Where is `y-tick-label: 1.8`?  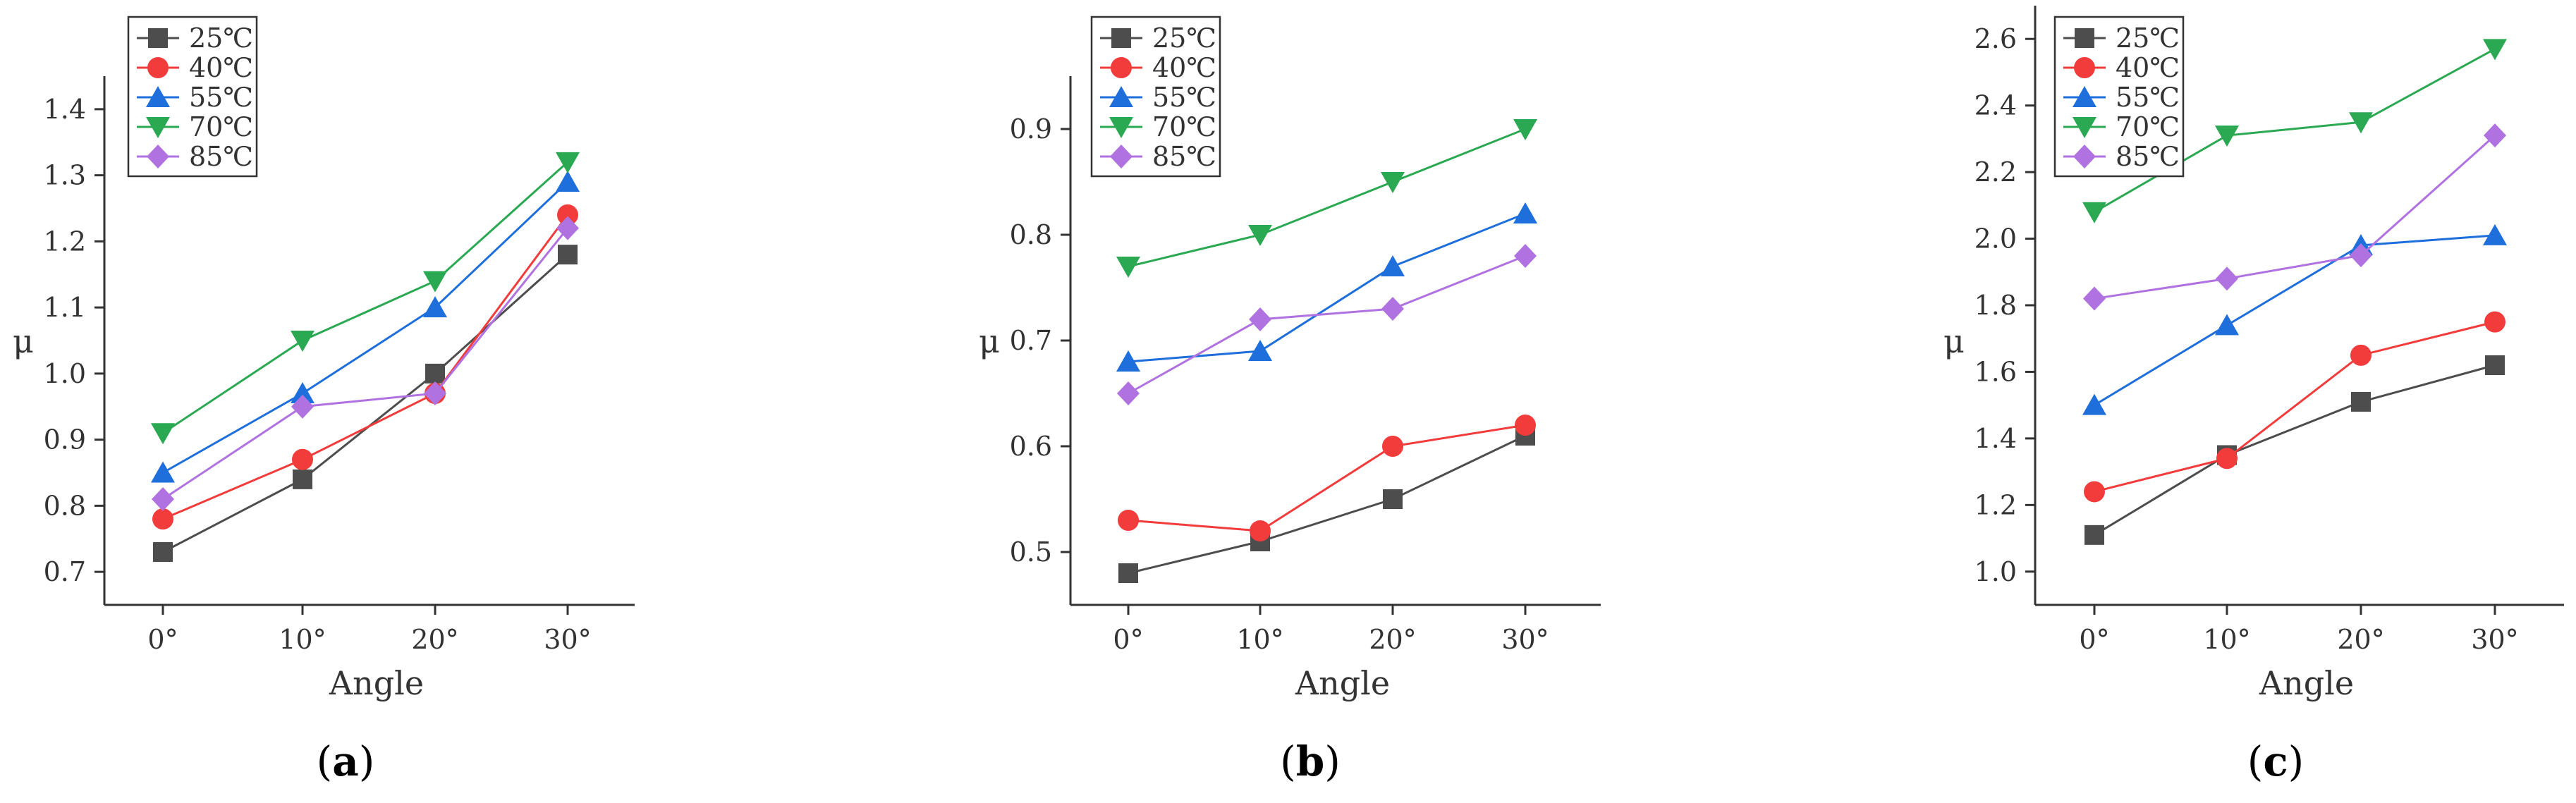 y-tick-label: 1.8 is located at coordinates (1996, 305).